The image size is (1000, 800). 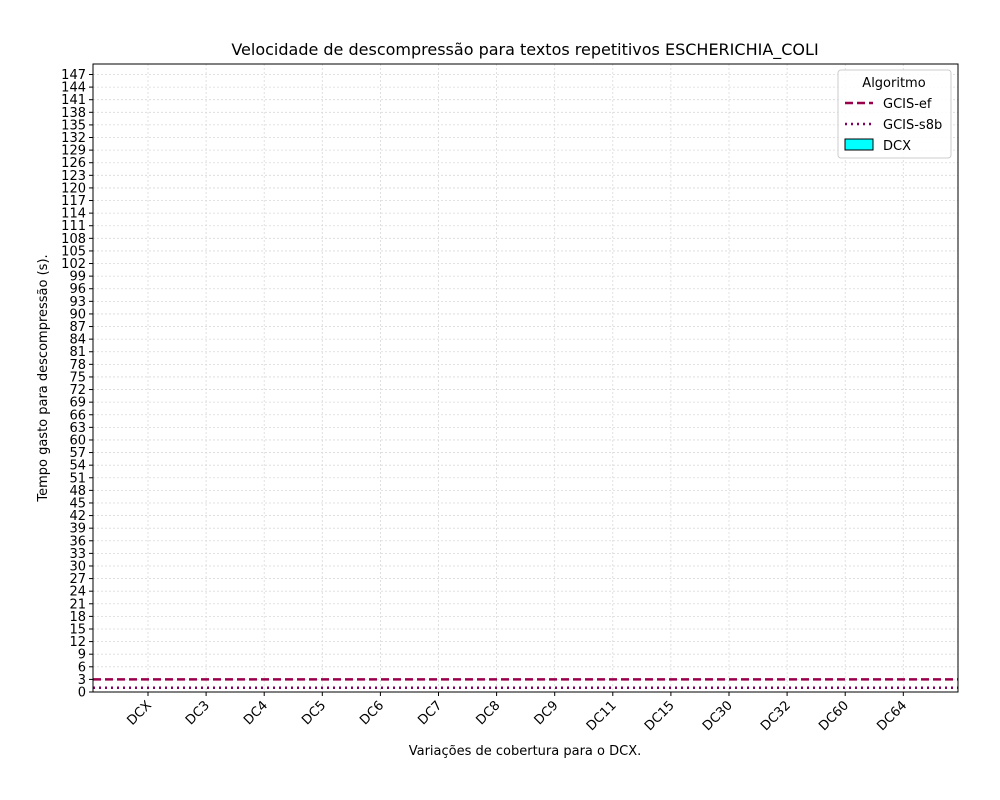 What do you see at coordinates (660, 716) in the screenshot?
I see `x-tick-label: DC15` at bounding box center [660, 716].